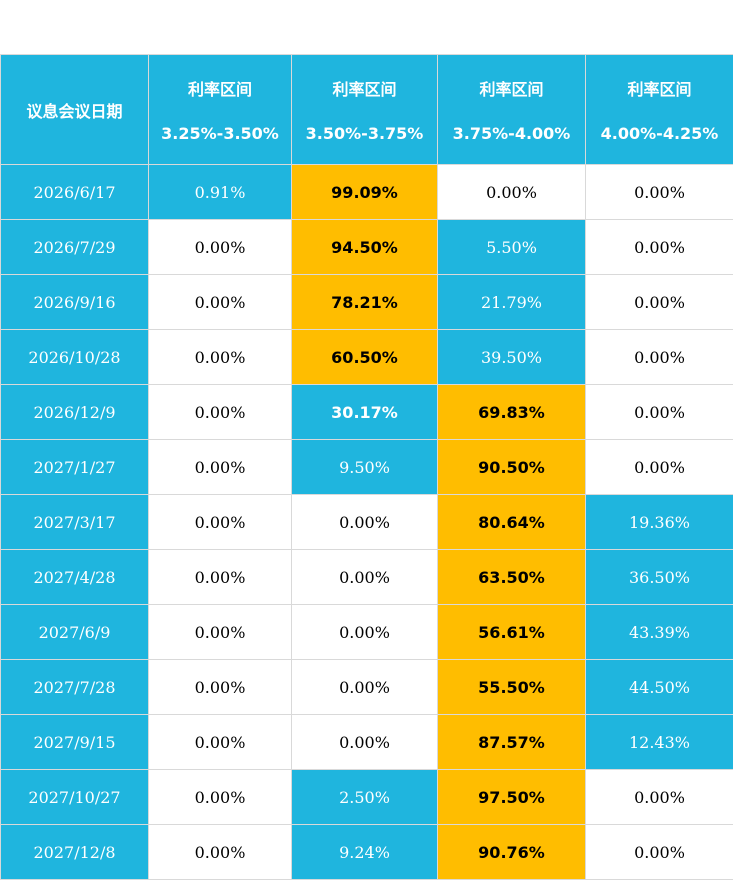 This screenshot has width=733, height=880. Describe the element at coordinates (512, 522) in the screenshot. I see `probability-cell: 80.64%` at that location.